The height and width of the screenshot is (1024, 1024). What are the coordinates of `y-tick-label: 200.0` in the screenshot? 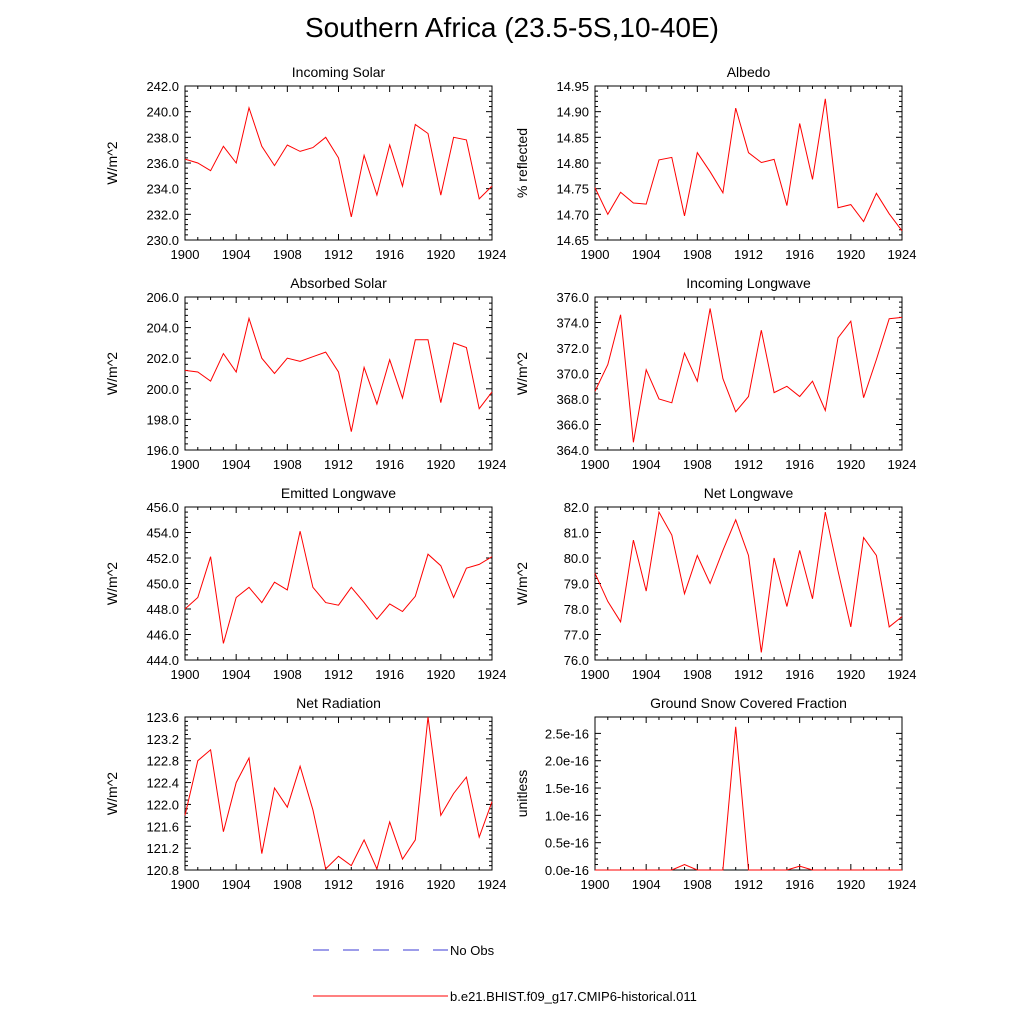 It's located at (162, 389).